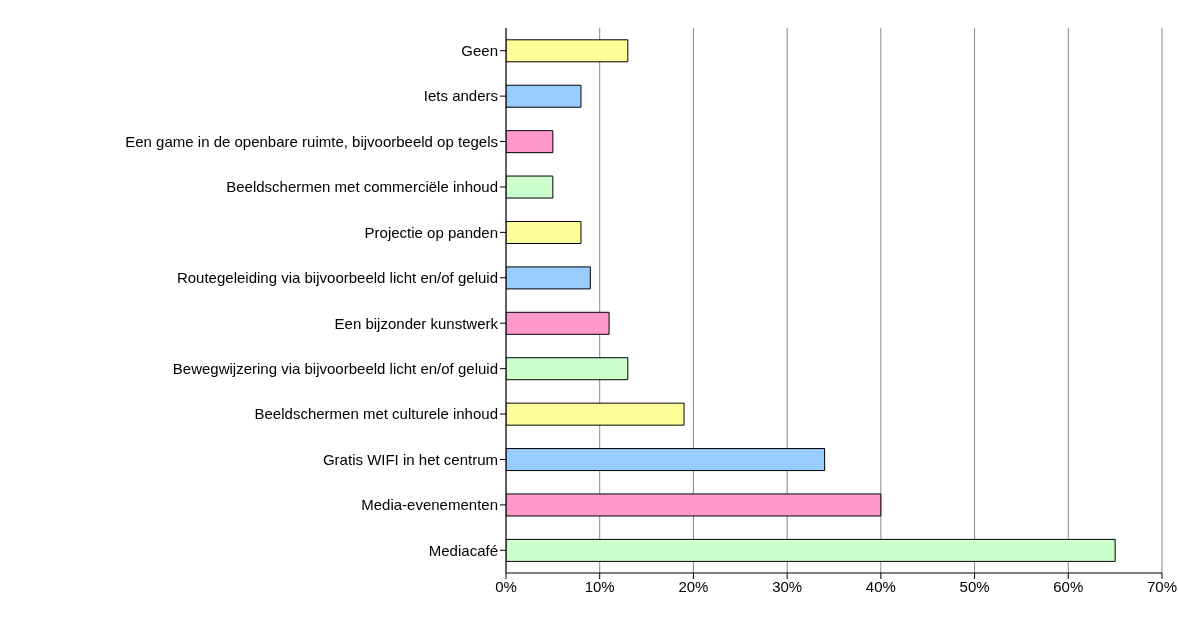  I want to click on y-tick-label: Een bijzonder kunstwerk, so click(416, 323).